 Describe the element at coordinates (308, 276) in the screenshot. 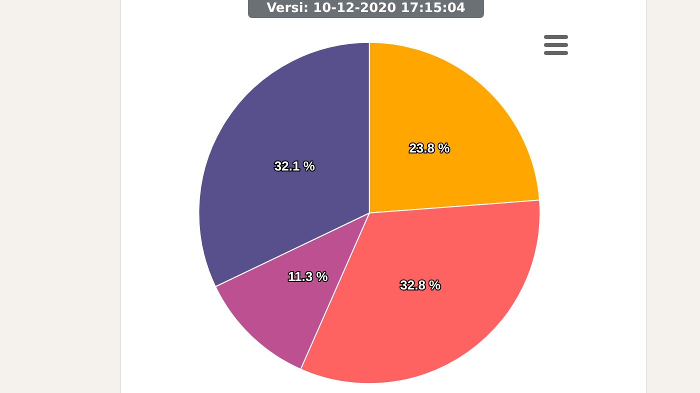

I see `data-label: 11.3 %` at that location.